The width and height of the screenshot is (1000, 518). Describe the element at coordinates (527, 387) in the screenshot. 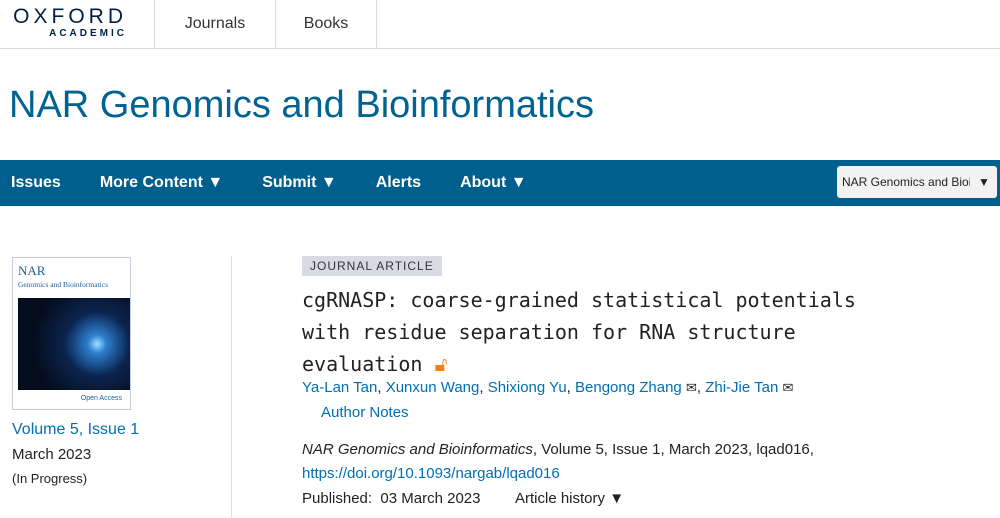

I see `author-link: Shixiong Yu` at that location.